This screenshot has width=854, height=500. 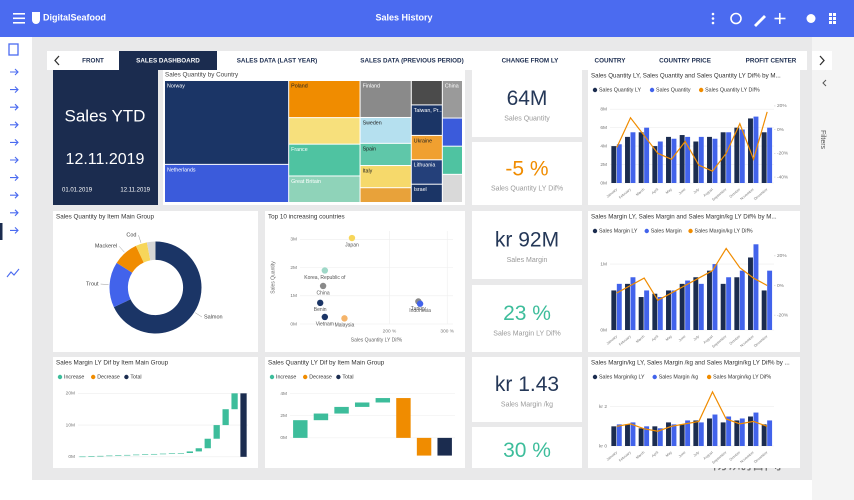 I want to click on chart-title: Sales Margin LY Dif by Item Main Group, so click(x=112, y=363).